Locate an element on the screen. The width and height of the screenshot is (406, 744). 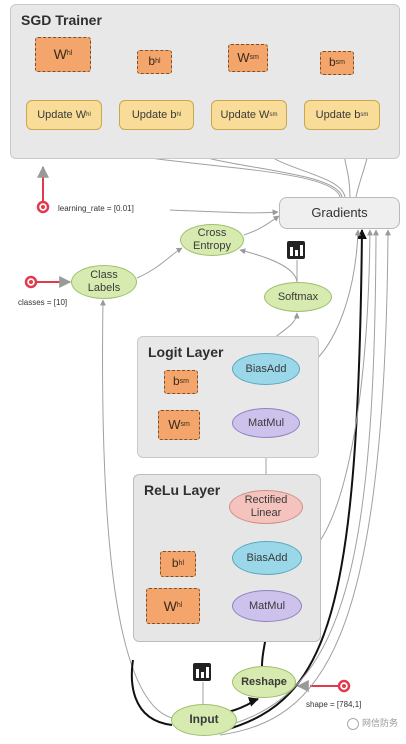
logit-b-sm-variable: b sm is located at coordinates (181, 382).